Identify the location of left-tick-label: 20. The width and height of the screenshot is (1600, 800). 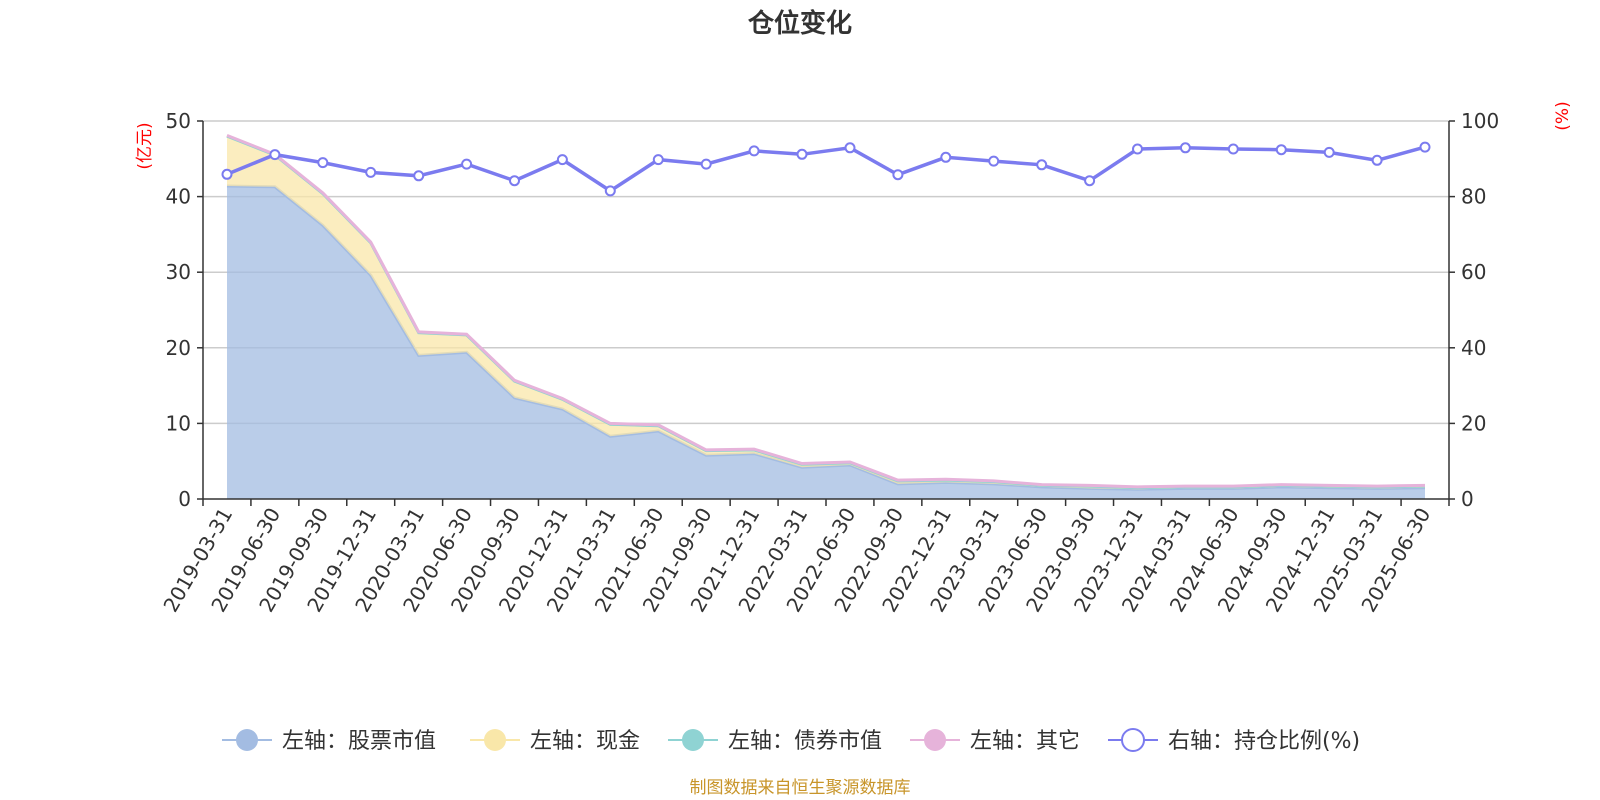
(178, 348).